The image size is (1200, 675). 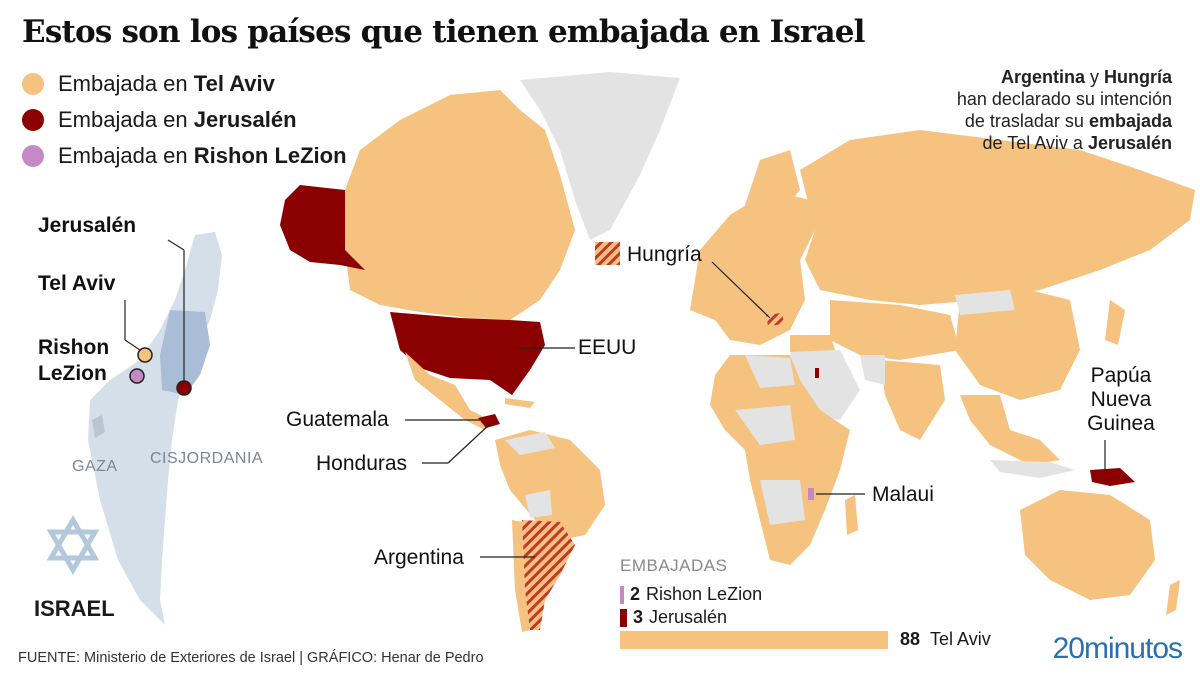 I want to click on legend-item-jerusalen: Embajada en Jerusalén, so click(x=184, y=120).